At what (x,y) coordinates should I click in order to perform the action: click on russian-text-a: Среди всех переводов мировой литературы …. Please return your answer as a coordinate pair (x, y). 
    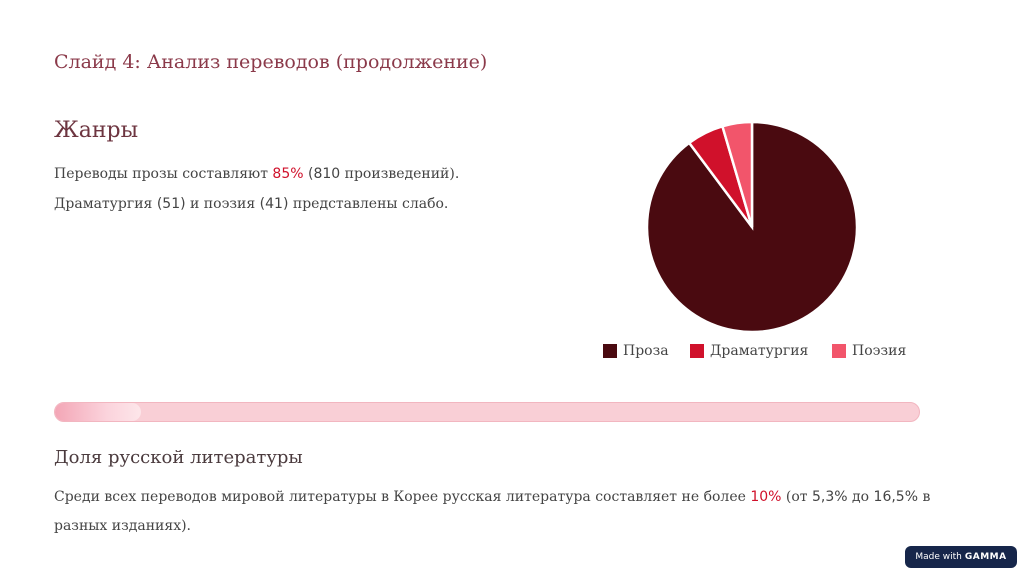
    Looking at the image, I should click on (402, 497).